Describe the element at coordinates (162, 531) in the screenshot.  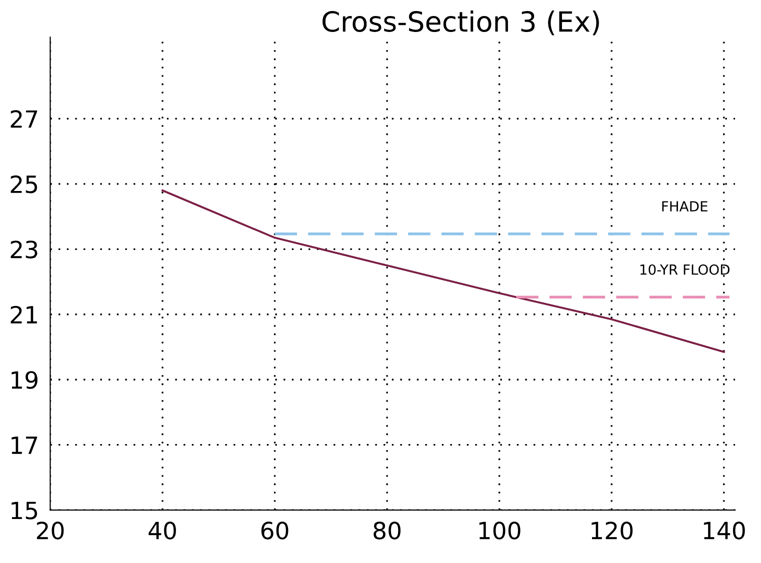
I see `x-tick-label: 40` at that location.